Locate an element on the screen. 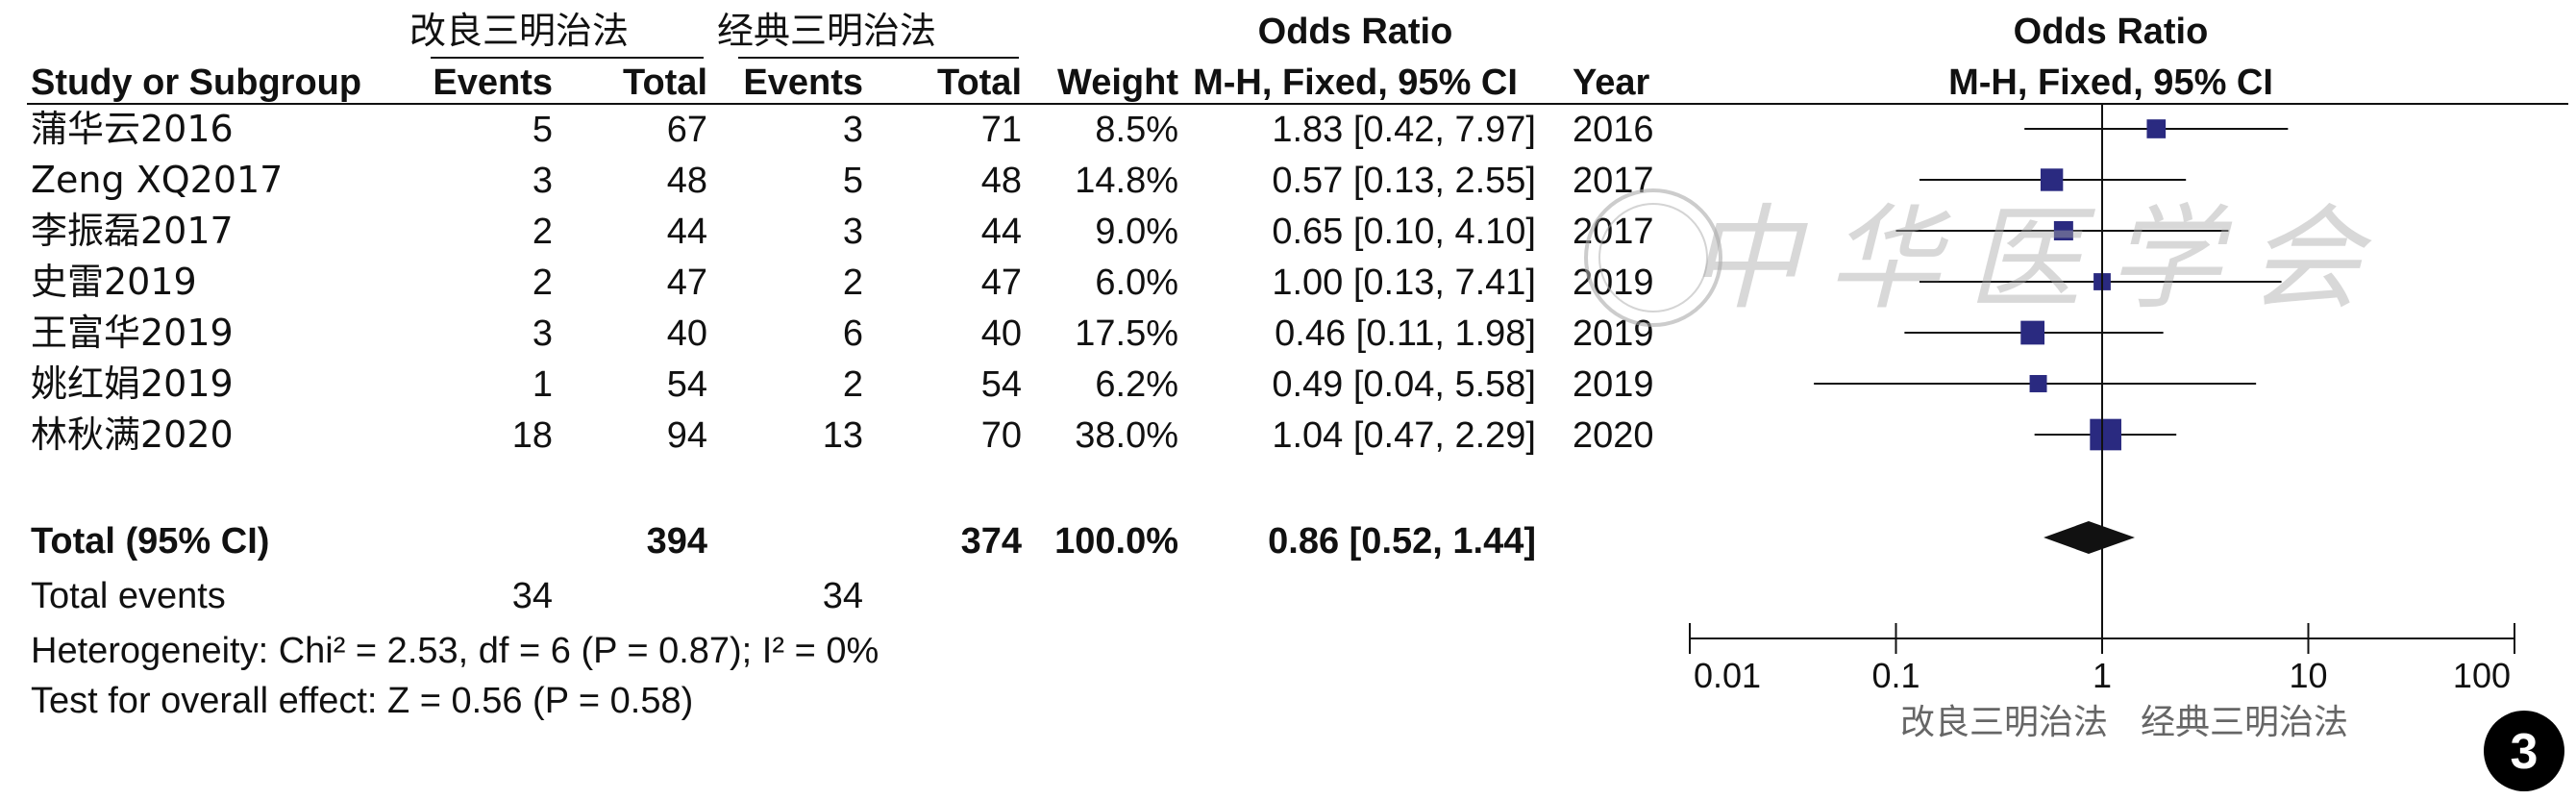 This screenshot has height=800, width=2576. control-total: 44 is located at coordinates (1002, 232).